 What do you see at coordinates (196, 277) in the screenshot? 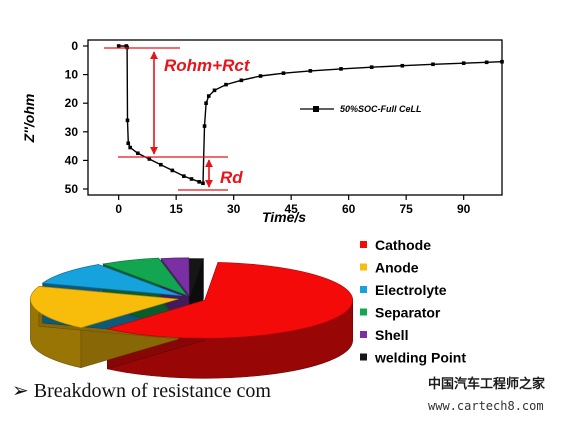
I see `pie-slice-welding-point` at bounding box center [196, 277].